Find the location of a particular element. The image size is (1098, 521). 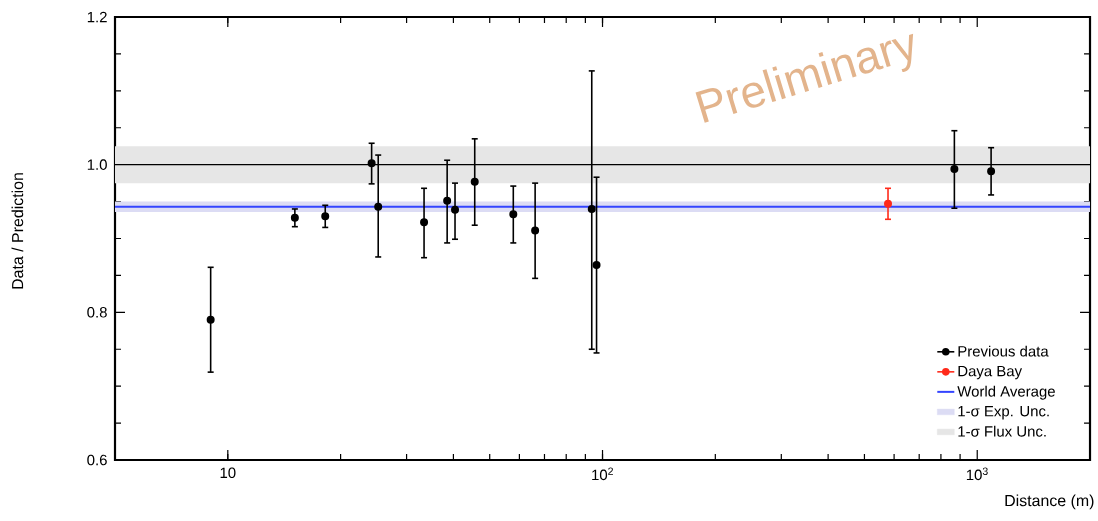

x-tick-label: 10 is located at coordinates (228, 473).